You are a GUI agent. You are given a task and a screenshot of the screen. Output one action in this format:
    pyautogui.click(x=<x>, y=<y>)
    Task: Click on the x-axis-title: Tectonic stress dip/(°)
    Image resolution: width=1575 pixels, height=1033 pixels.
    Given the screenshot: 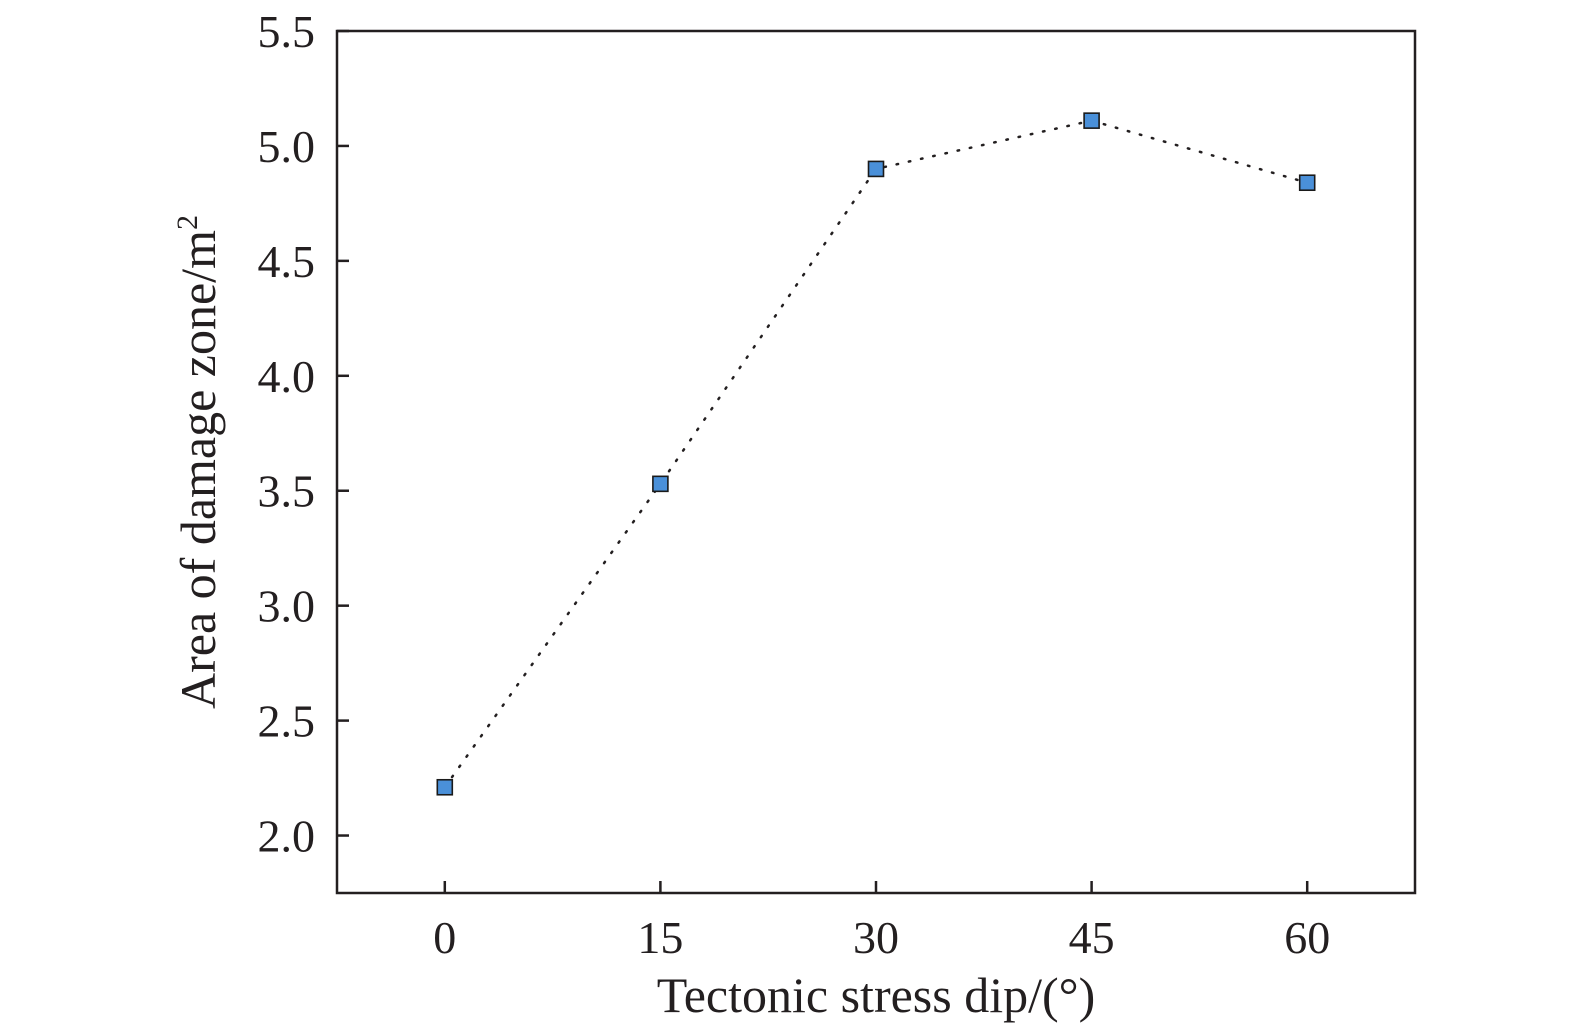 What is the action you would take?
    pyautogui.click(x=876, y=995)
    